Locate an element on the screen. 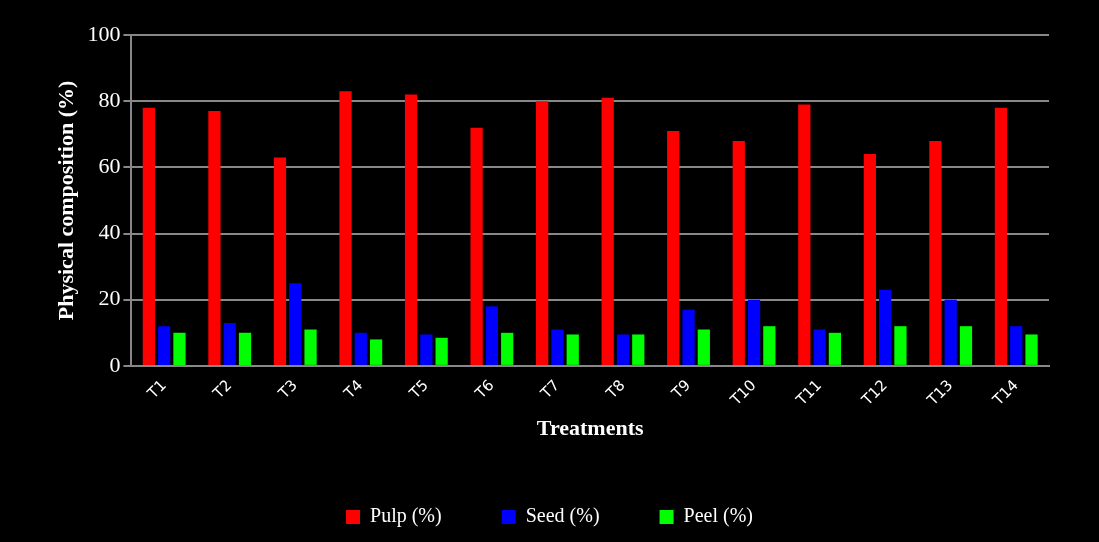 The width and height of the screenshot is (1099, 542). x-tick-label: T6 is located at coordinates (484, 389).